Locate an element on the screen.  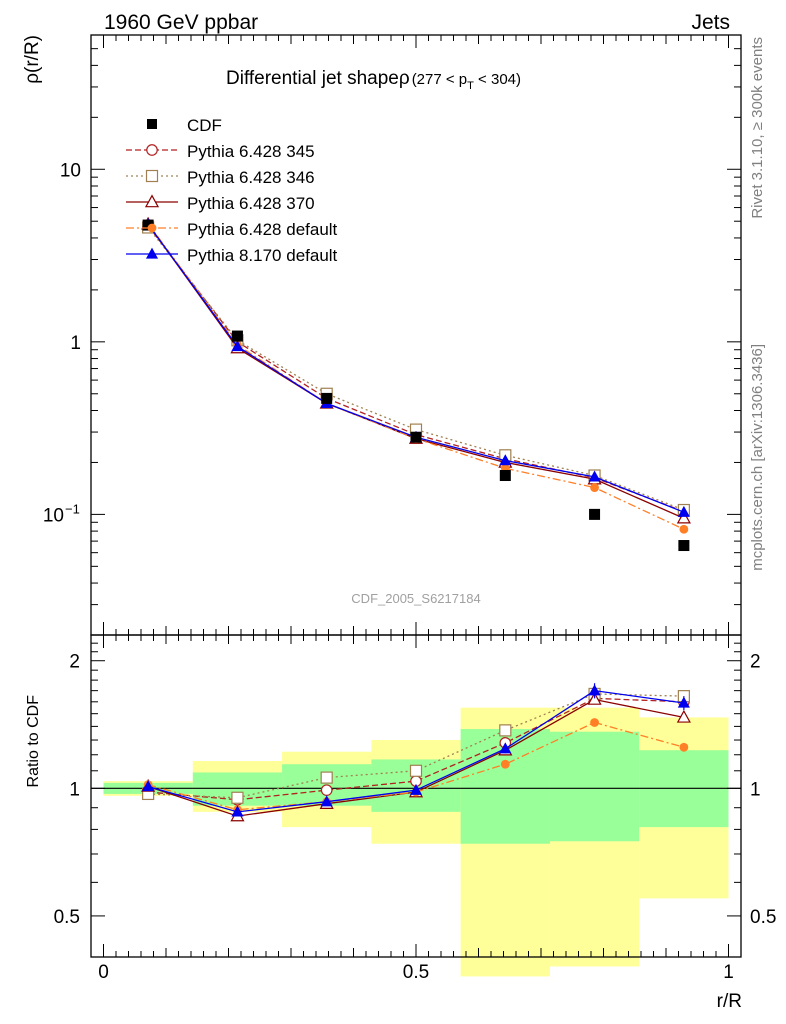
chart-title-main: Differential jet shapeρ is located at coordinates (318, 78).